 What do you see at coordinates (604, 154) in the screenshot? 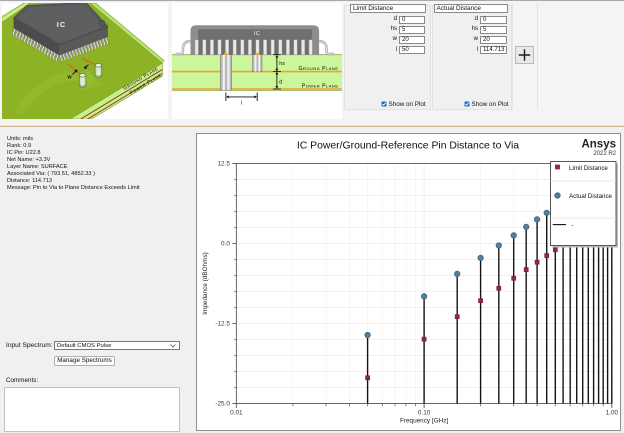
I see `svg-text: 2022 R2` at bounding box center [604, 154].